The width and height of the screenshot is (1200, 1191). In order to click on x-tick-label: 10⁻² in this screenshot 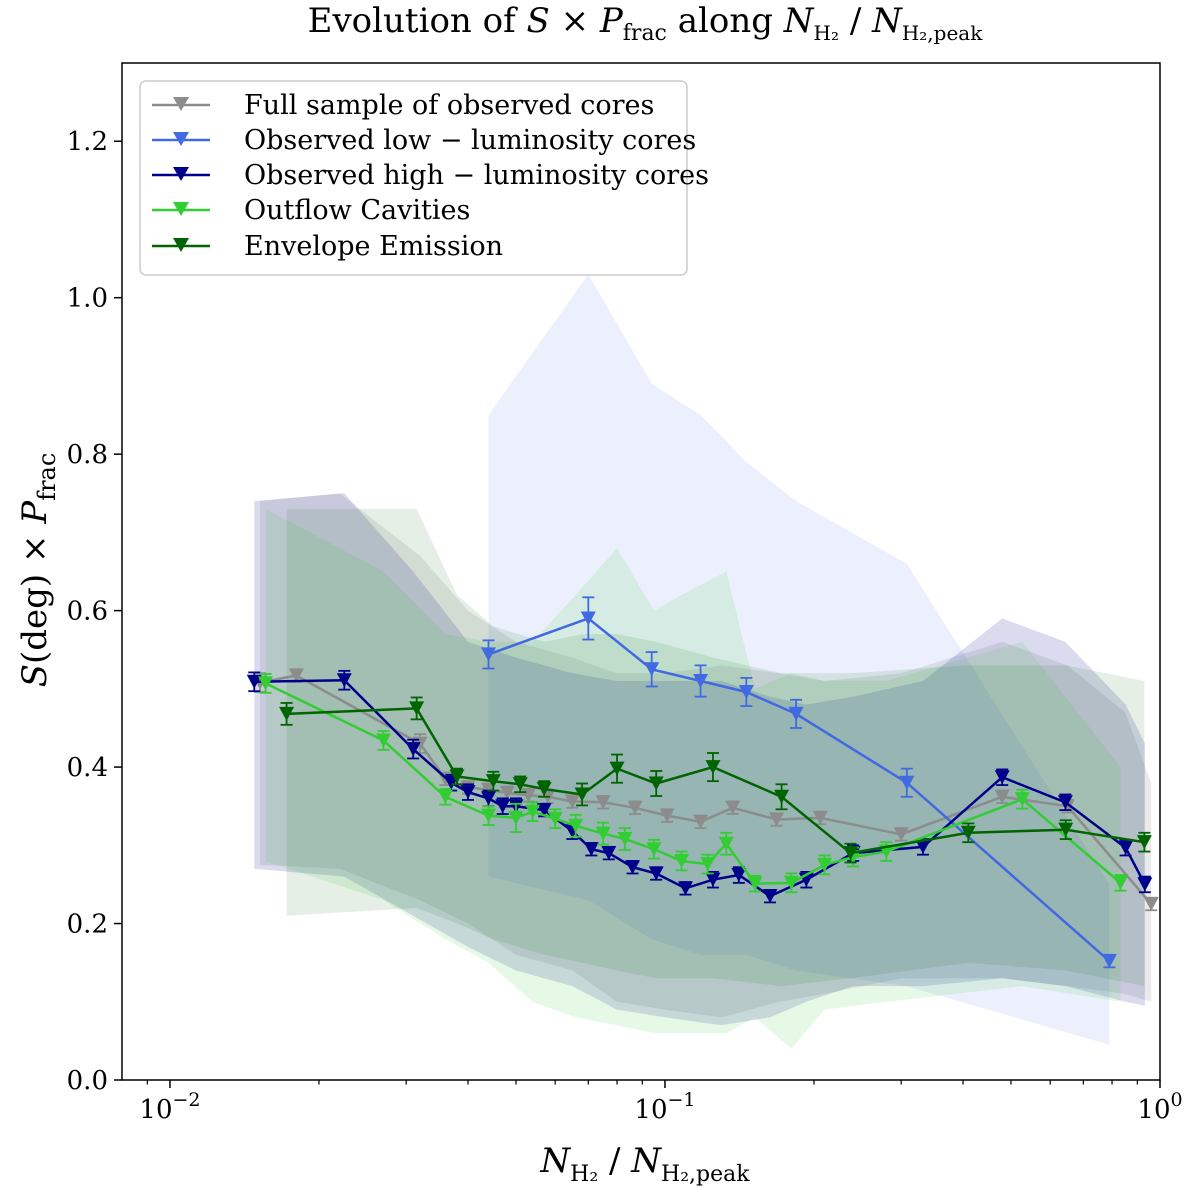, I will do `click(169, 1107)`.